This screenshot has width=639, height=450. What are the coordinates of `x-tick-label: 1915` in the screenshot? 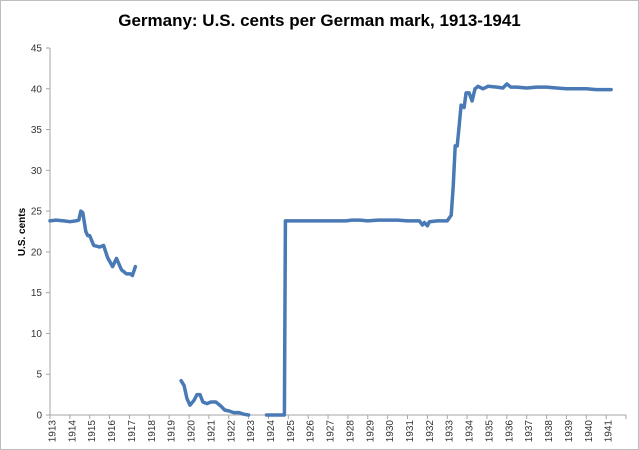 It's located at (92, 431).